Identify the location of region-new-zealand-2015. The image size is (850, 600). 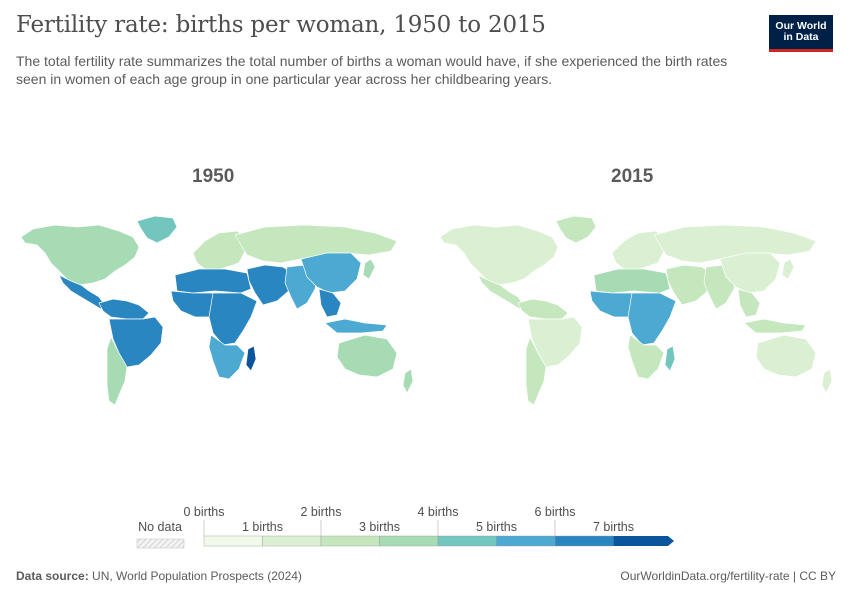
(827, 381).